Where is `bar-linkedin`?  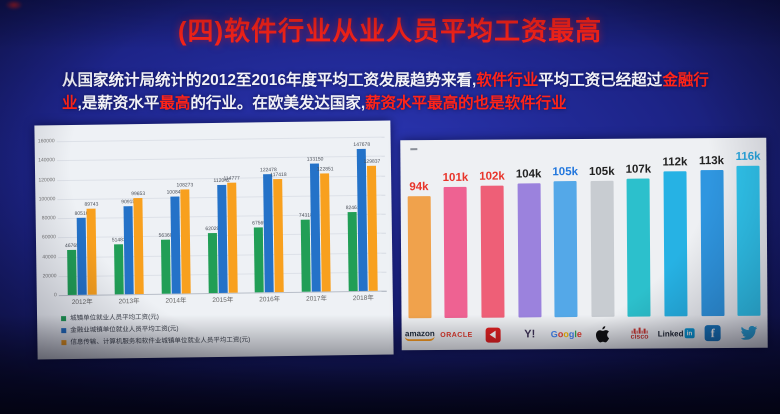 bar-linkedin is located at coordinates (675, 244).